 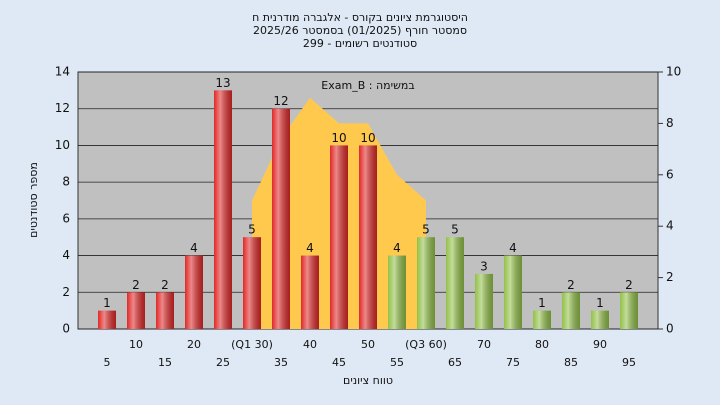 I want to click on x-tick-label: 50, so click(x=368, y=344).